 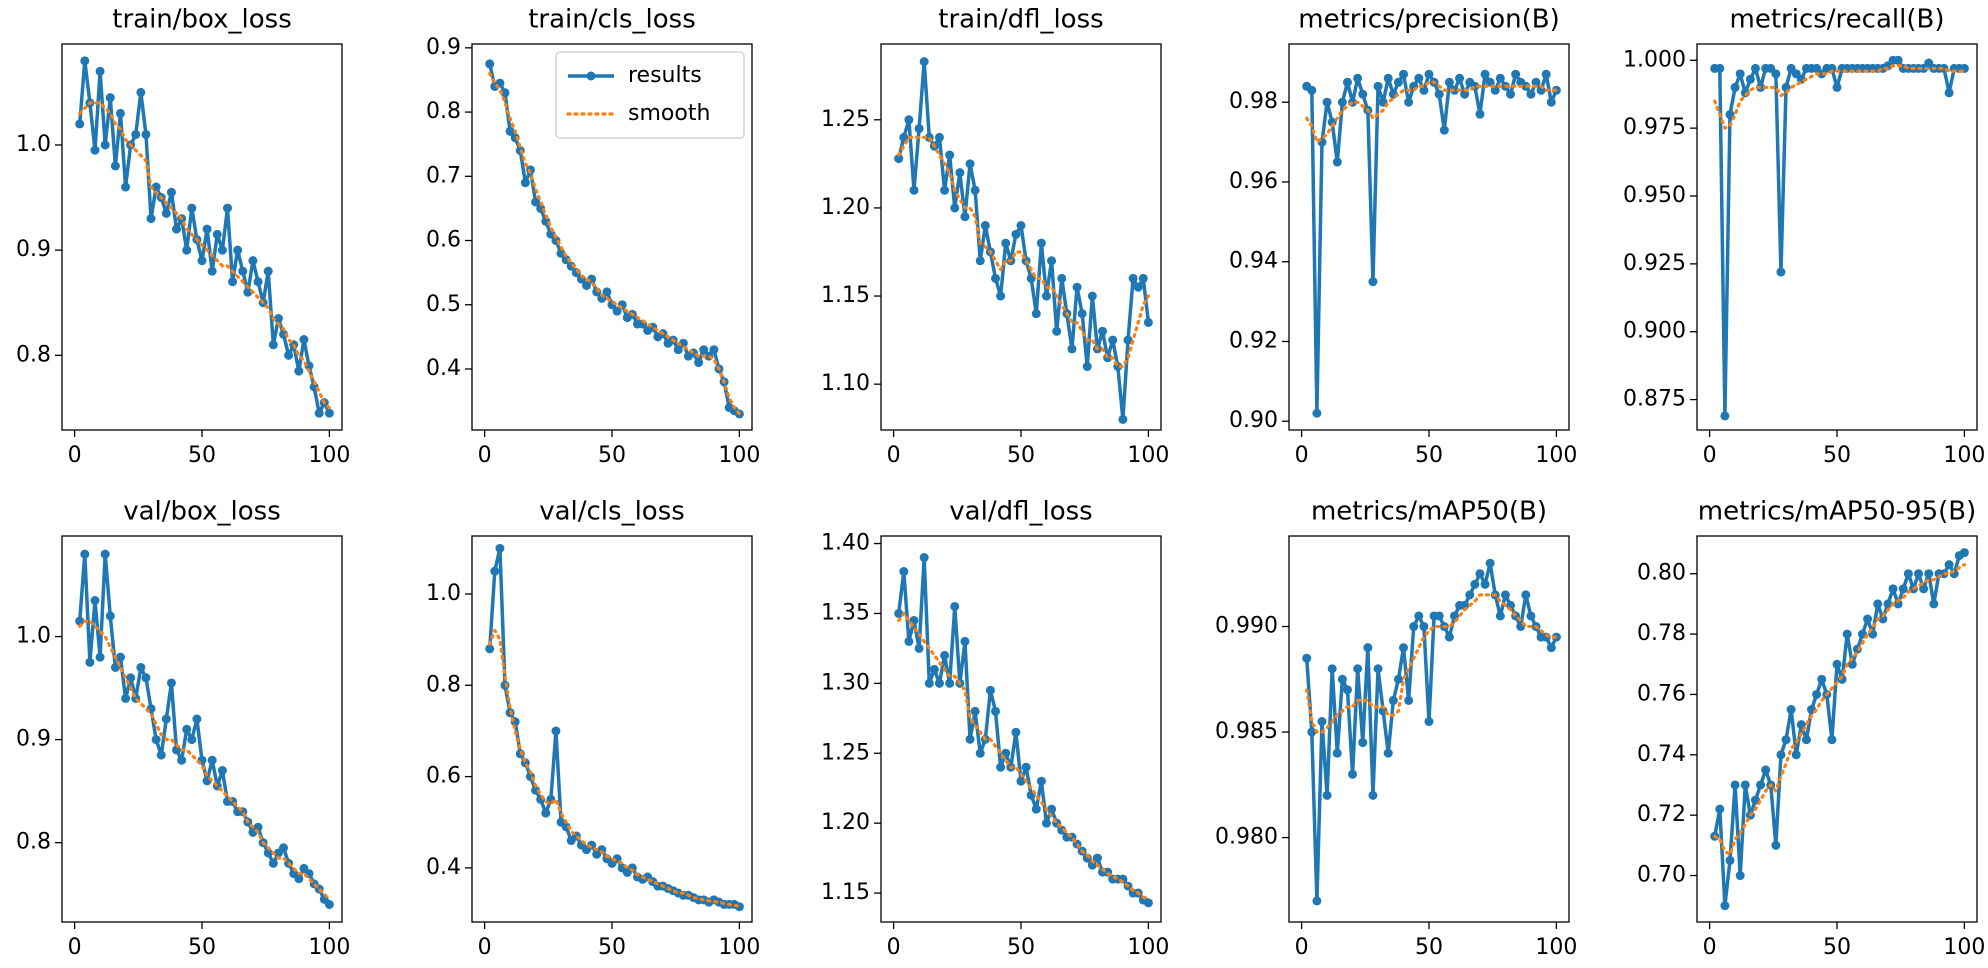 What do you see at coordinates (33, 249) in the screenshot?
I see `y-tick-label: 0.9` at bounding box center [33, 249].